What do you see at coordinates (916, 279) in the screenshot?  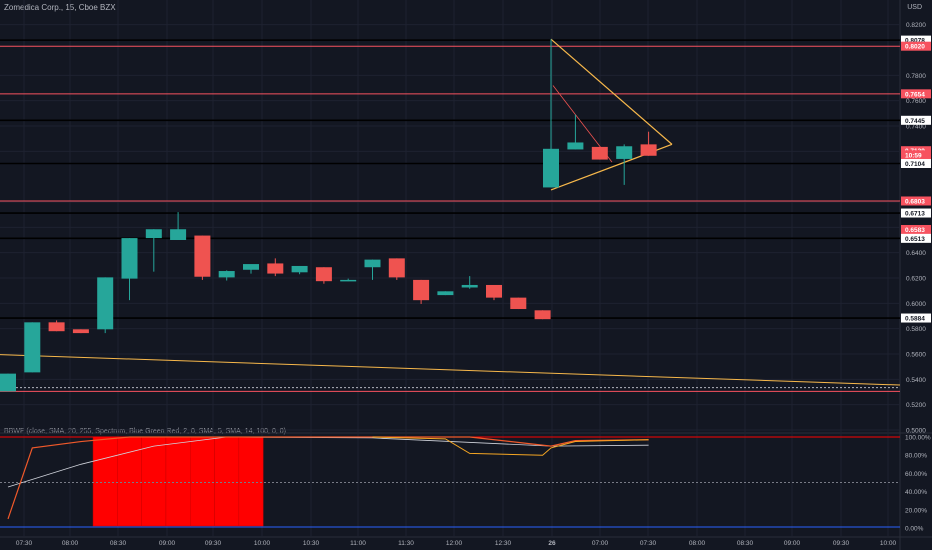 I see `price-tick-label: 0.6200` at bounding box center [916, 279].